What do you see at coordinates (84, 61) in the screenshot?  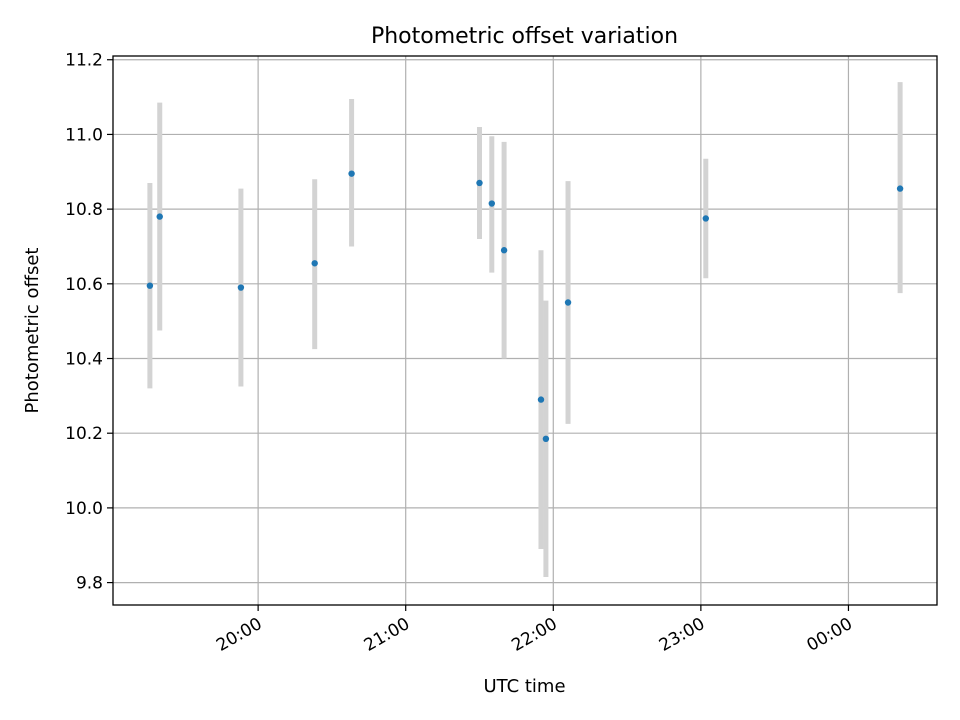 I see `y-tick-label: 11.2` at bounding box center [84, 61].